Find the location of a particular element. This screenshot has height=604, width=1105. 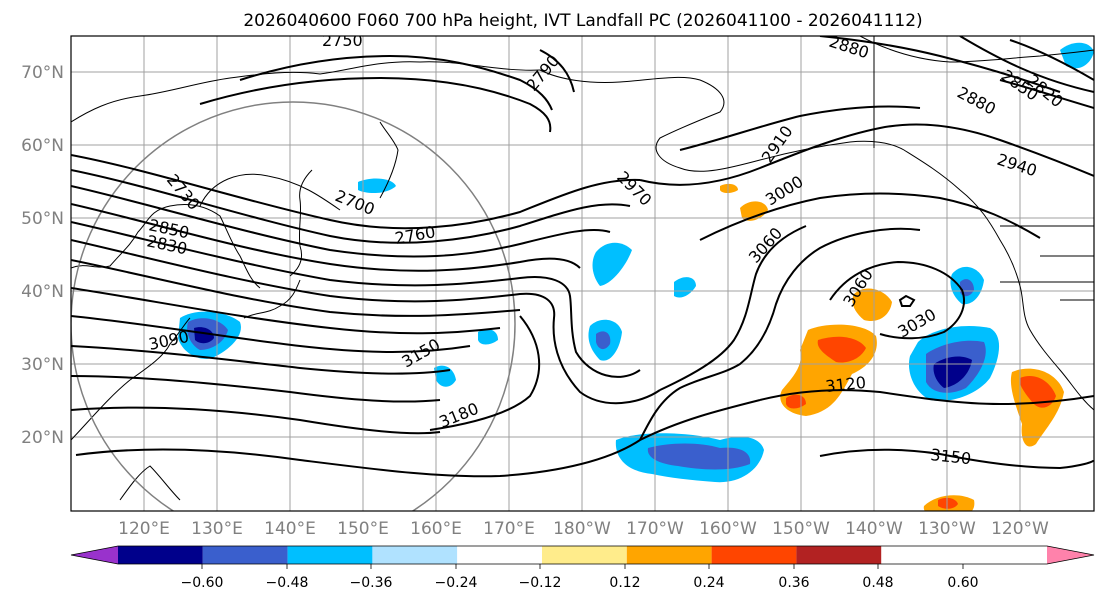

colorbar-tick-label: 0.60 is located at coordinates (962, 583).